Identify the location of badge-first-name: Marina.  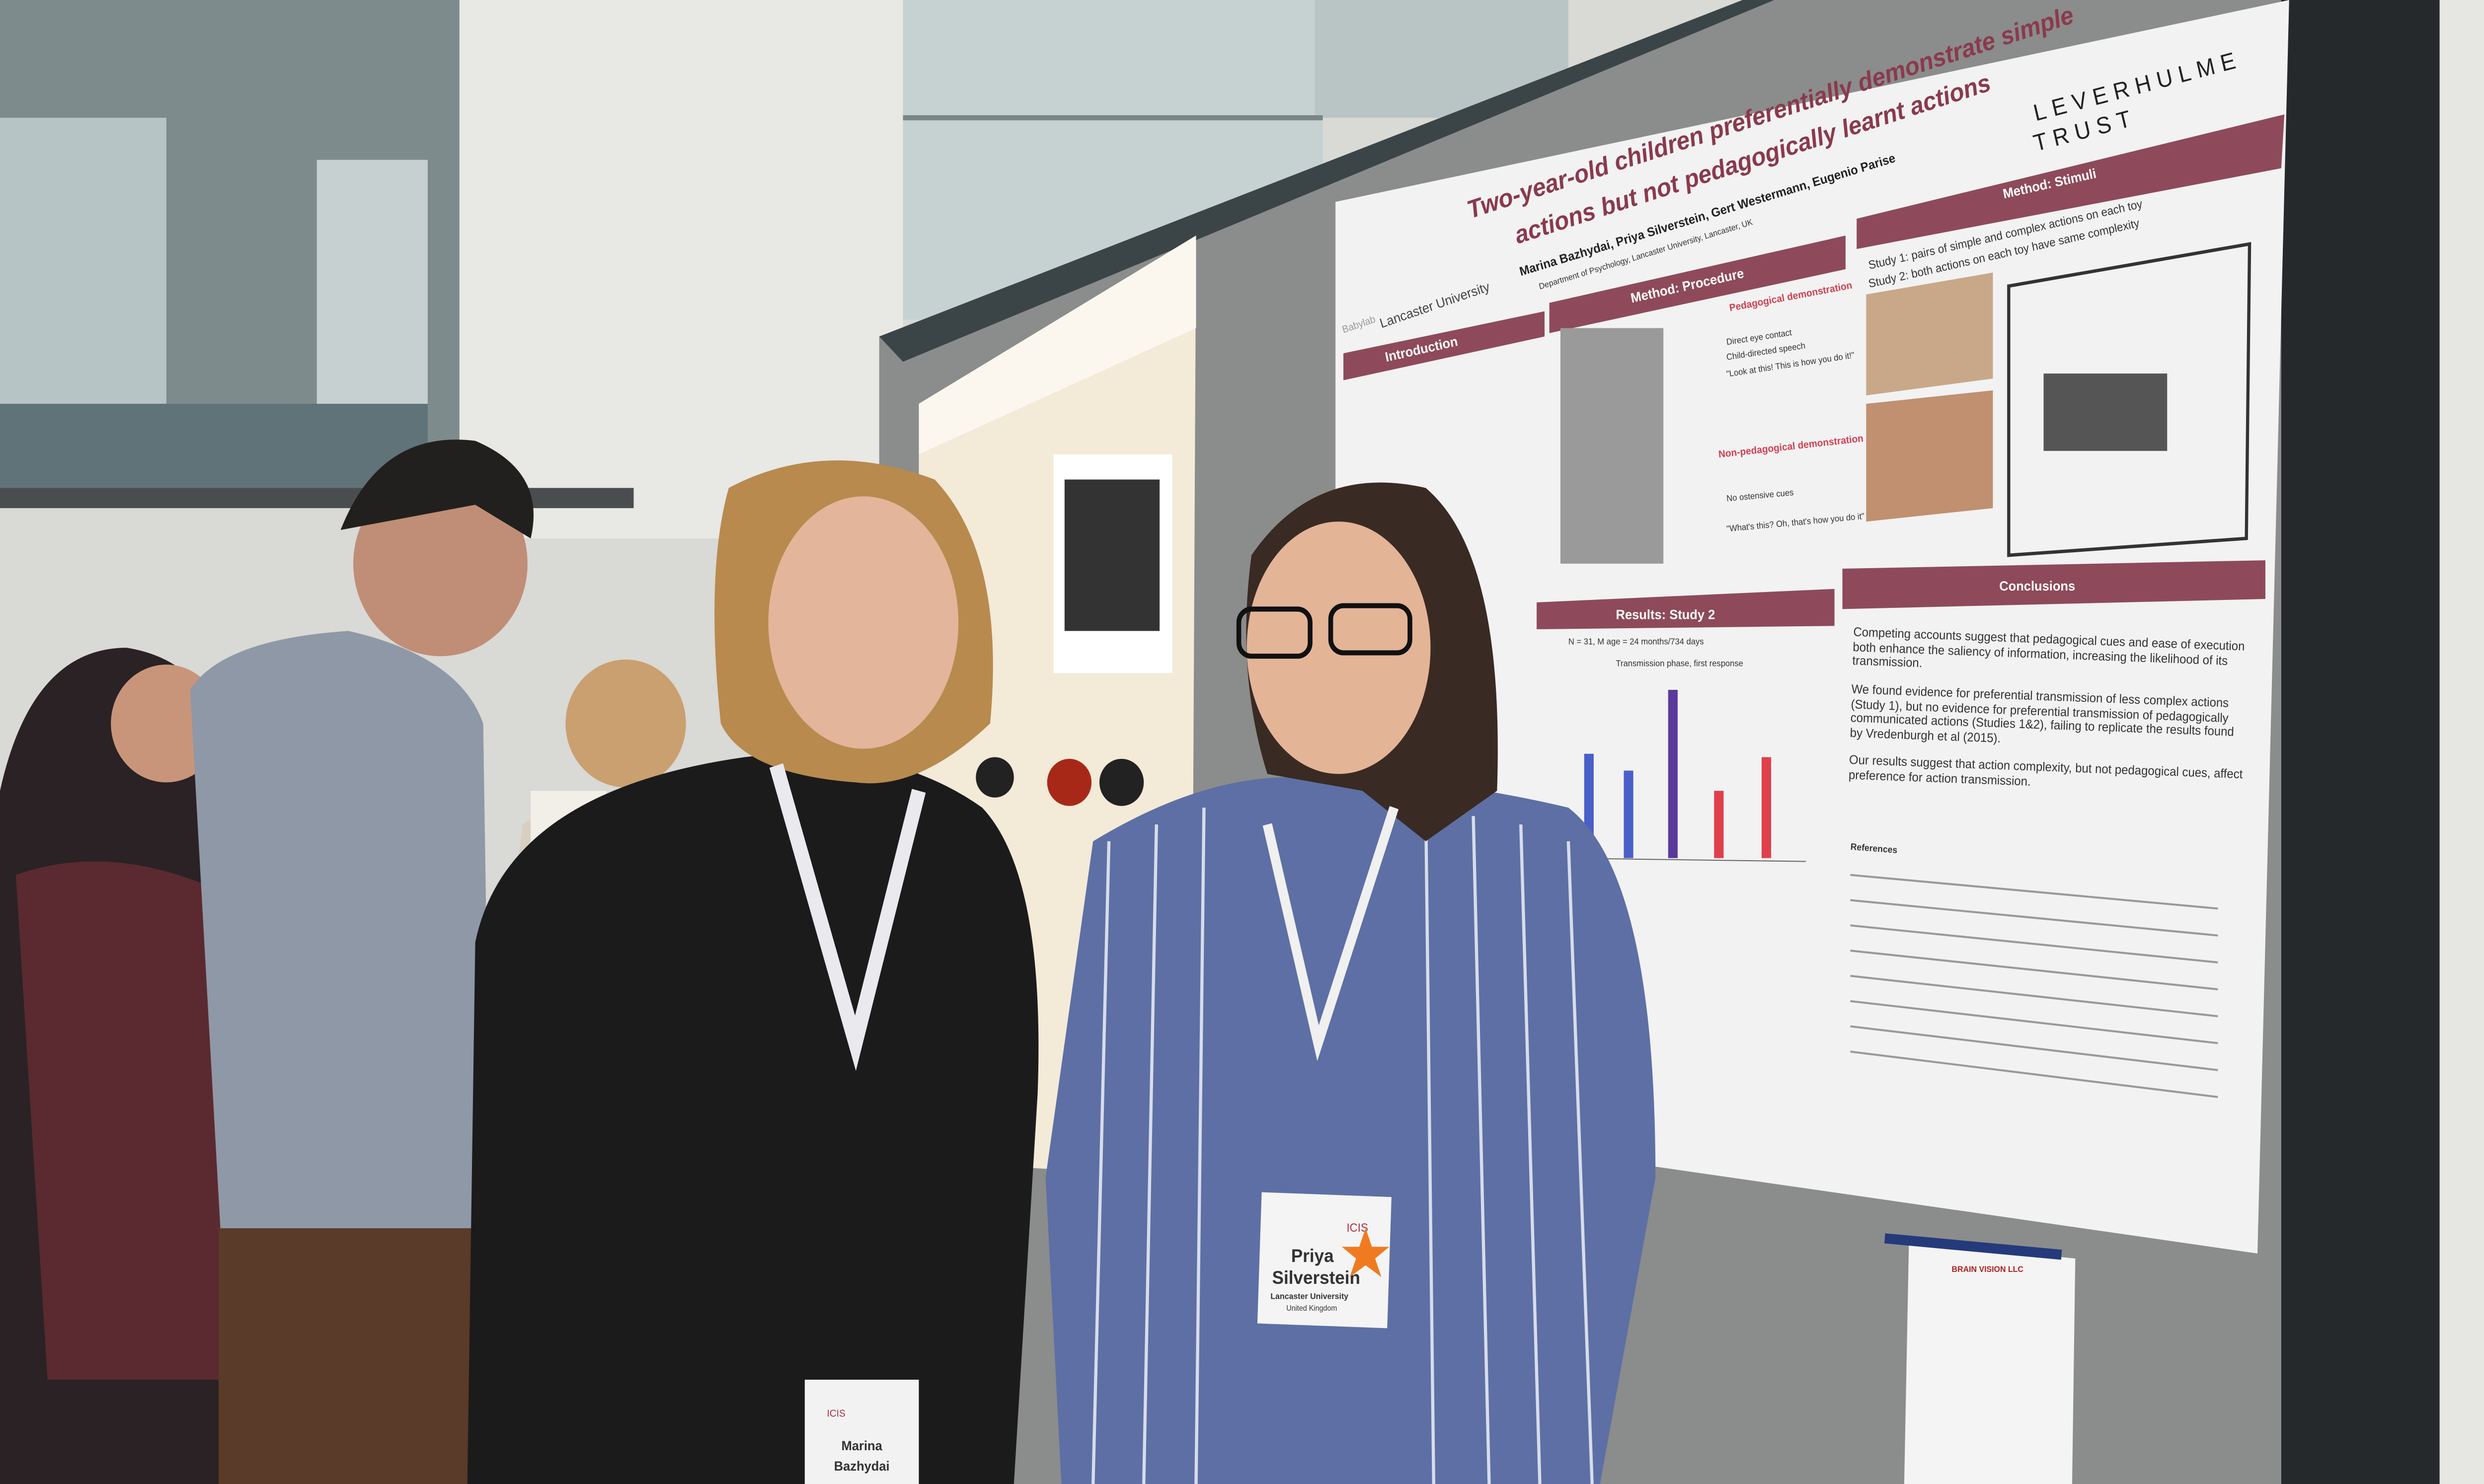
(862, 1446).